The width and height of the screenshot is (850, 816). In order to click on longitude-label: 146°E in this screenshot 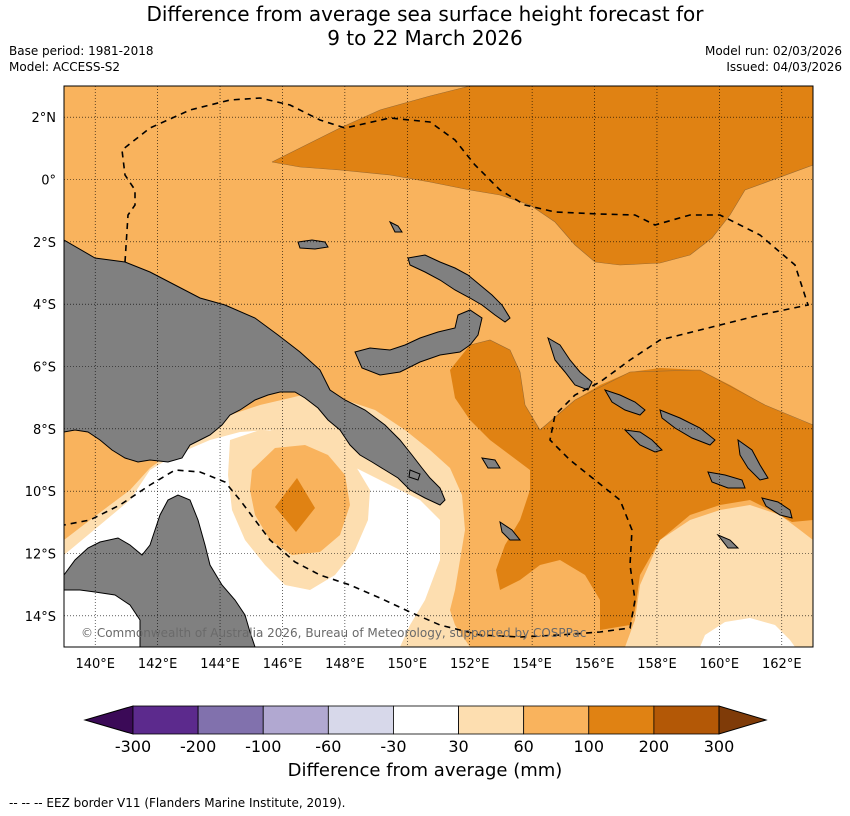, I will do `click(283, 664)`.